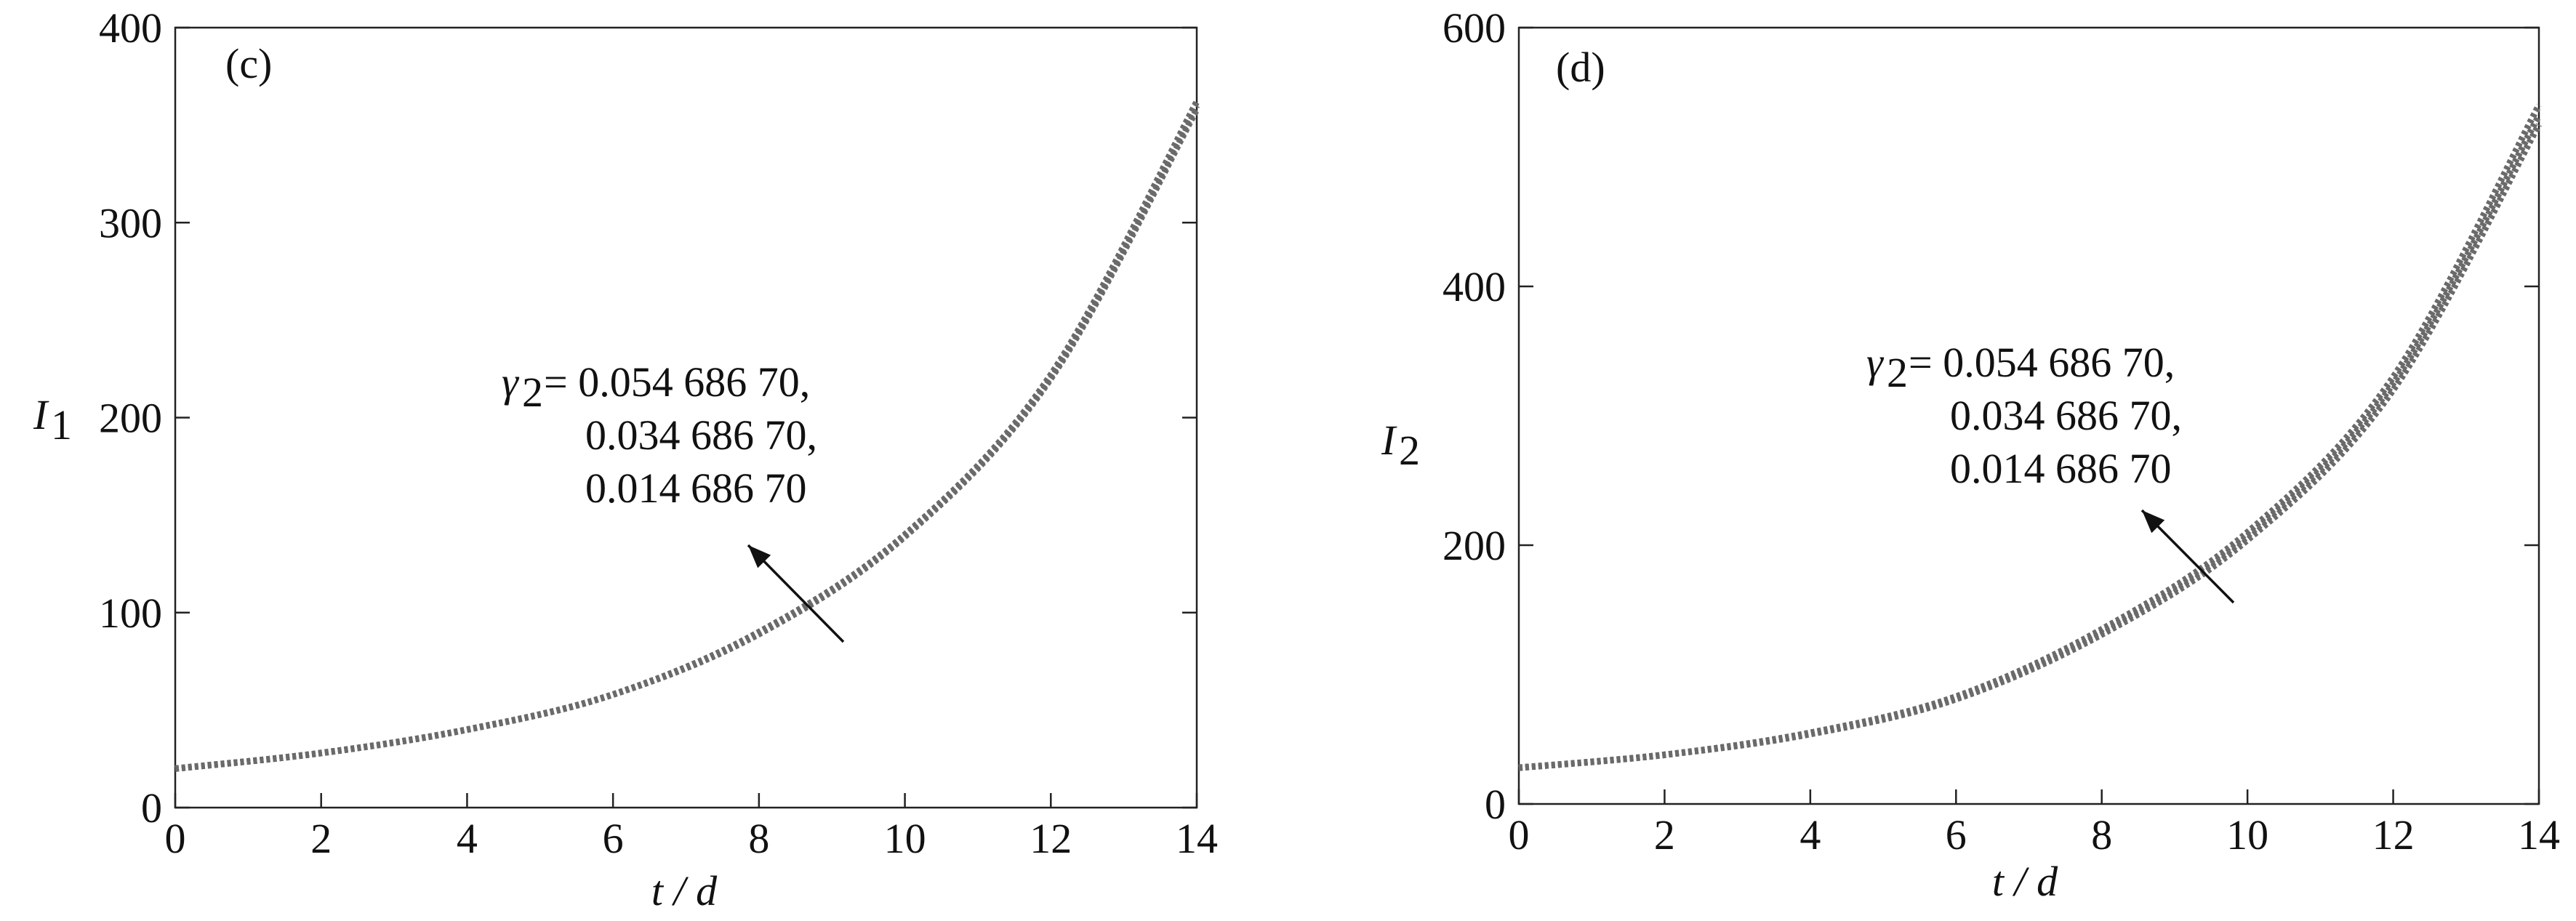  Describe the element at coordinates (130, 222) in the screenshot. I see `y-tick-label: 300` at that location.